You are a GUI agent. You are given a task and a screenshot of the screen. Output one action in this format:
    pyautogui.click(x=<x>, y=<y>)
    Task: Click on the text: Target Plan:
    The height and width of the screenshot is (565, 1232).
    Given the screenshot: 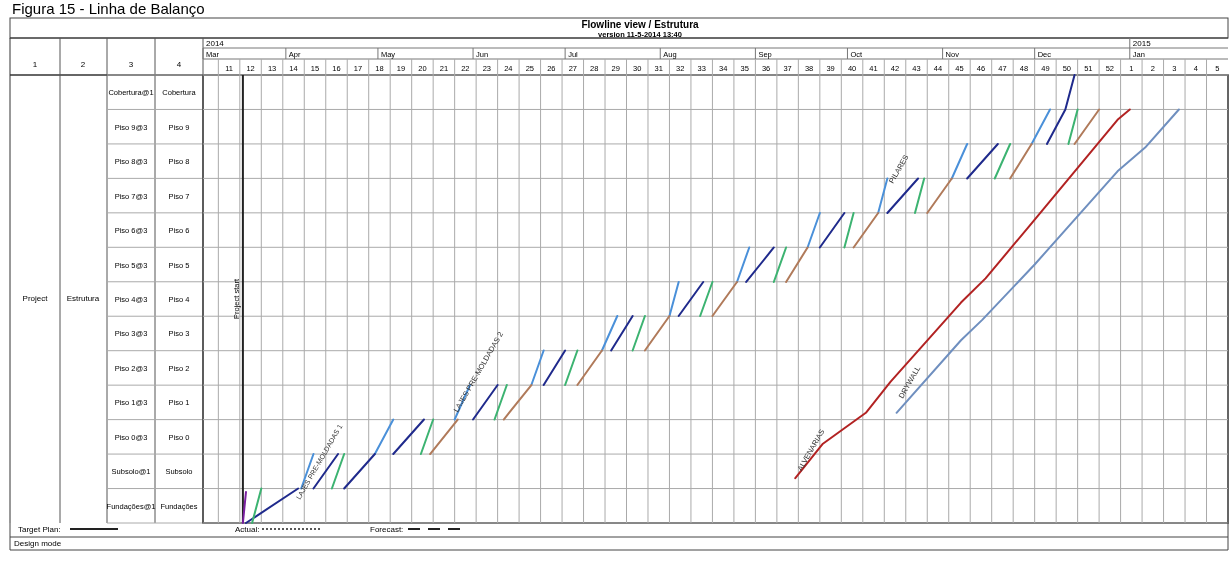 What is the action you would take?
    pyautogui.click(x=39, y=529)
    